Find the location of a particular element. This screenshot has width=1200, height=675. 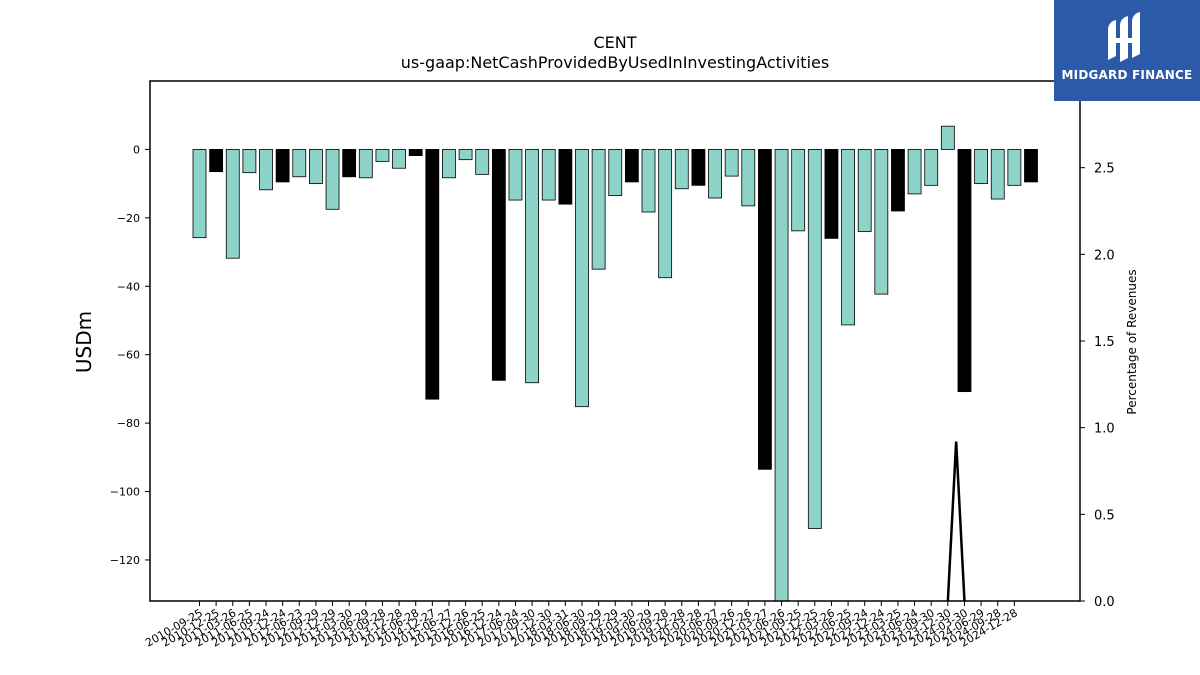

y-tick-label-6: −120 is located at coordinates (125, 560).